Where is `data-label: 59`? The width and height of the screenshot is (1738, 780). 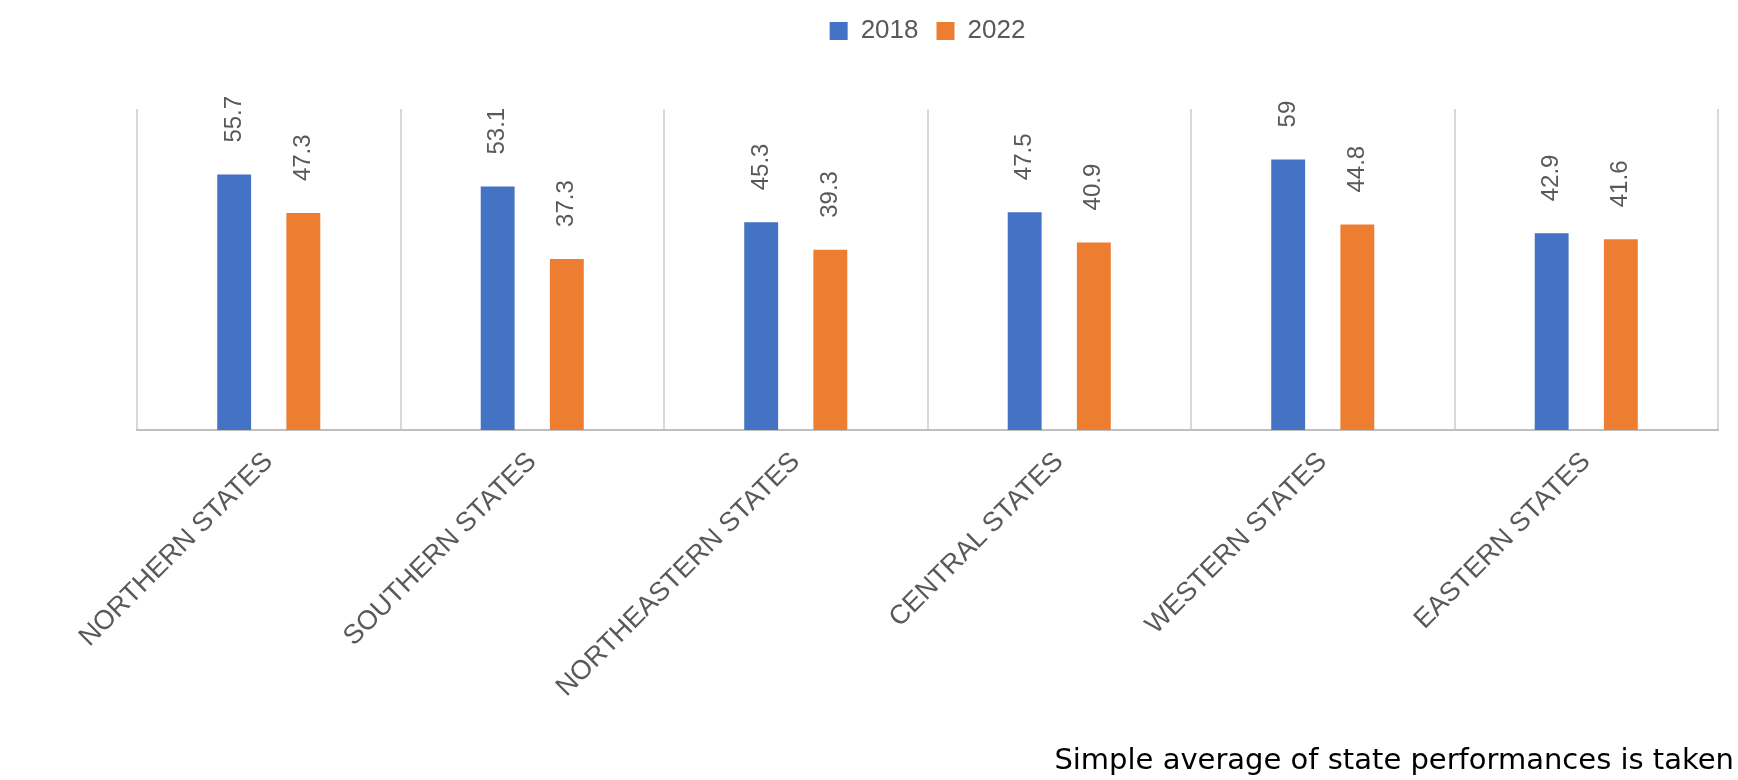 data-label: 59 is located at coordinates (1286, 114).